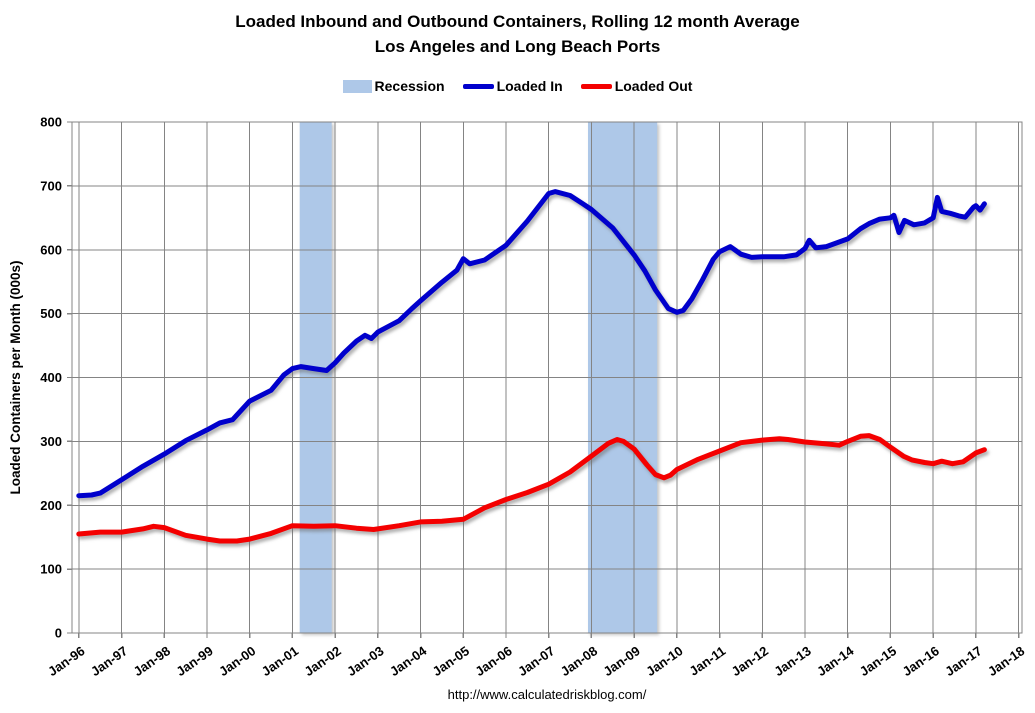 The height and width of the screenshot is (713, 1035). I want to click on x-tick-label: Jan-02, so click(322, 661).